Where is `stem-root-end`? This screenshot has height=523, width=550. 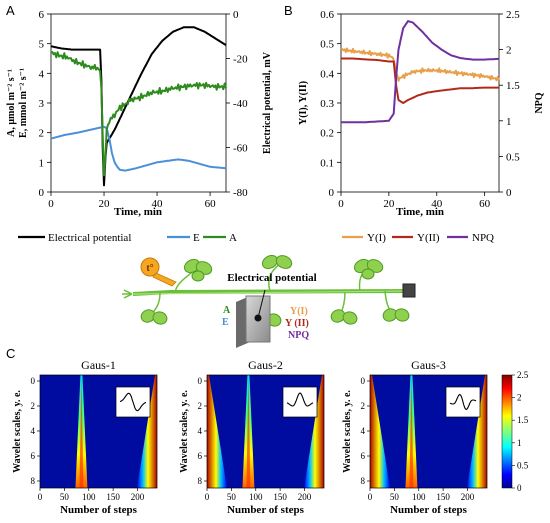
stem-root-end is located at coordinates (127, 294).